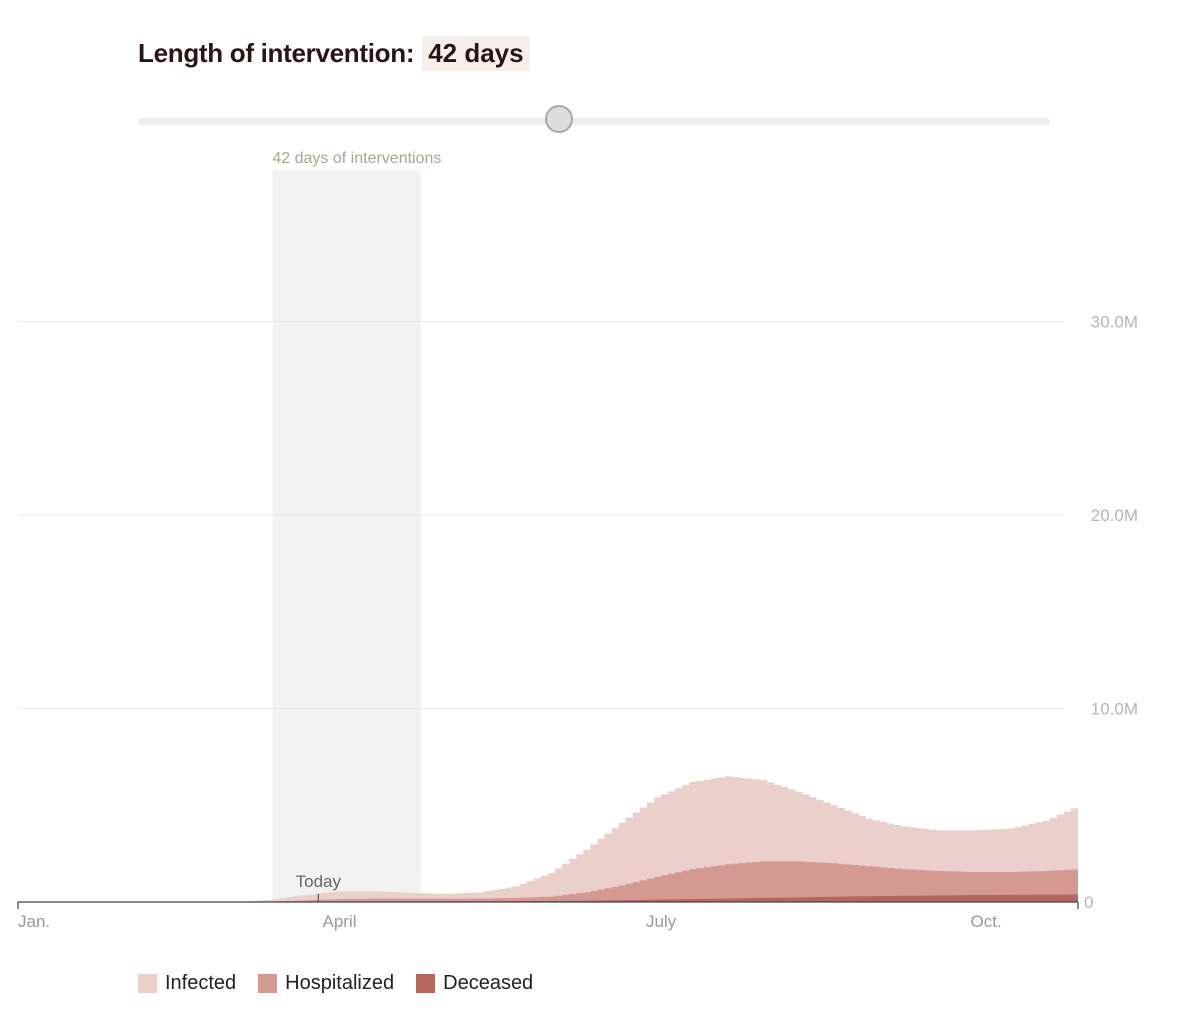 This screenshot has height=1021, width=1200. Describe the element at coordinates (340, 921) in the screenshot. I see `x-tick-label: April` at that location.